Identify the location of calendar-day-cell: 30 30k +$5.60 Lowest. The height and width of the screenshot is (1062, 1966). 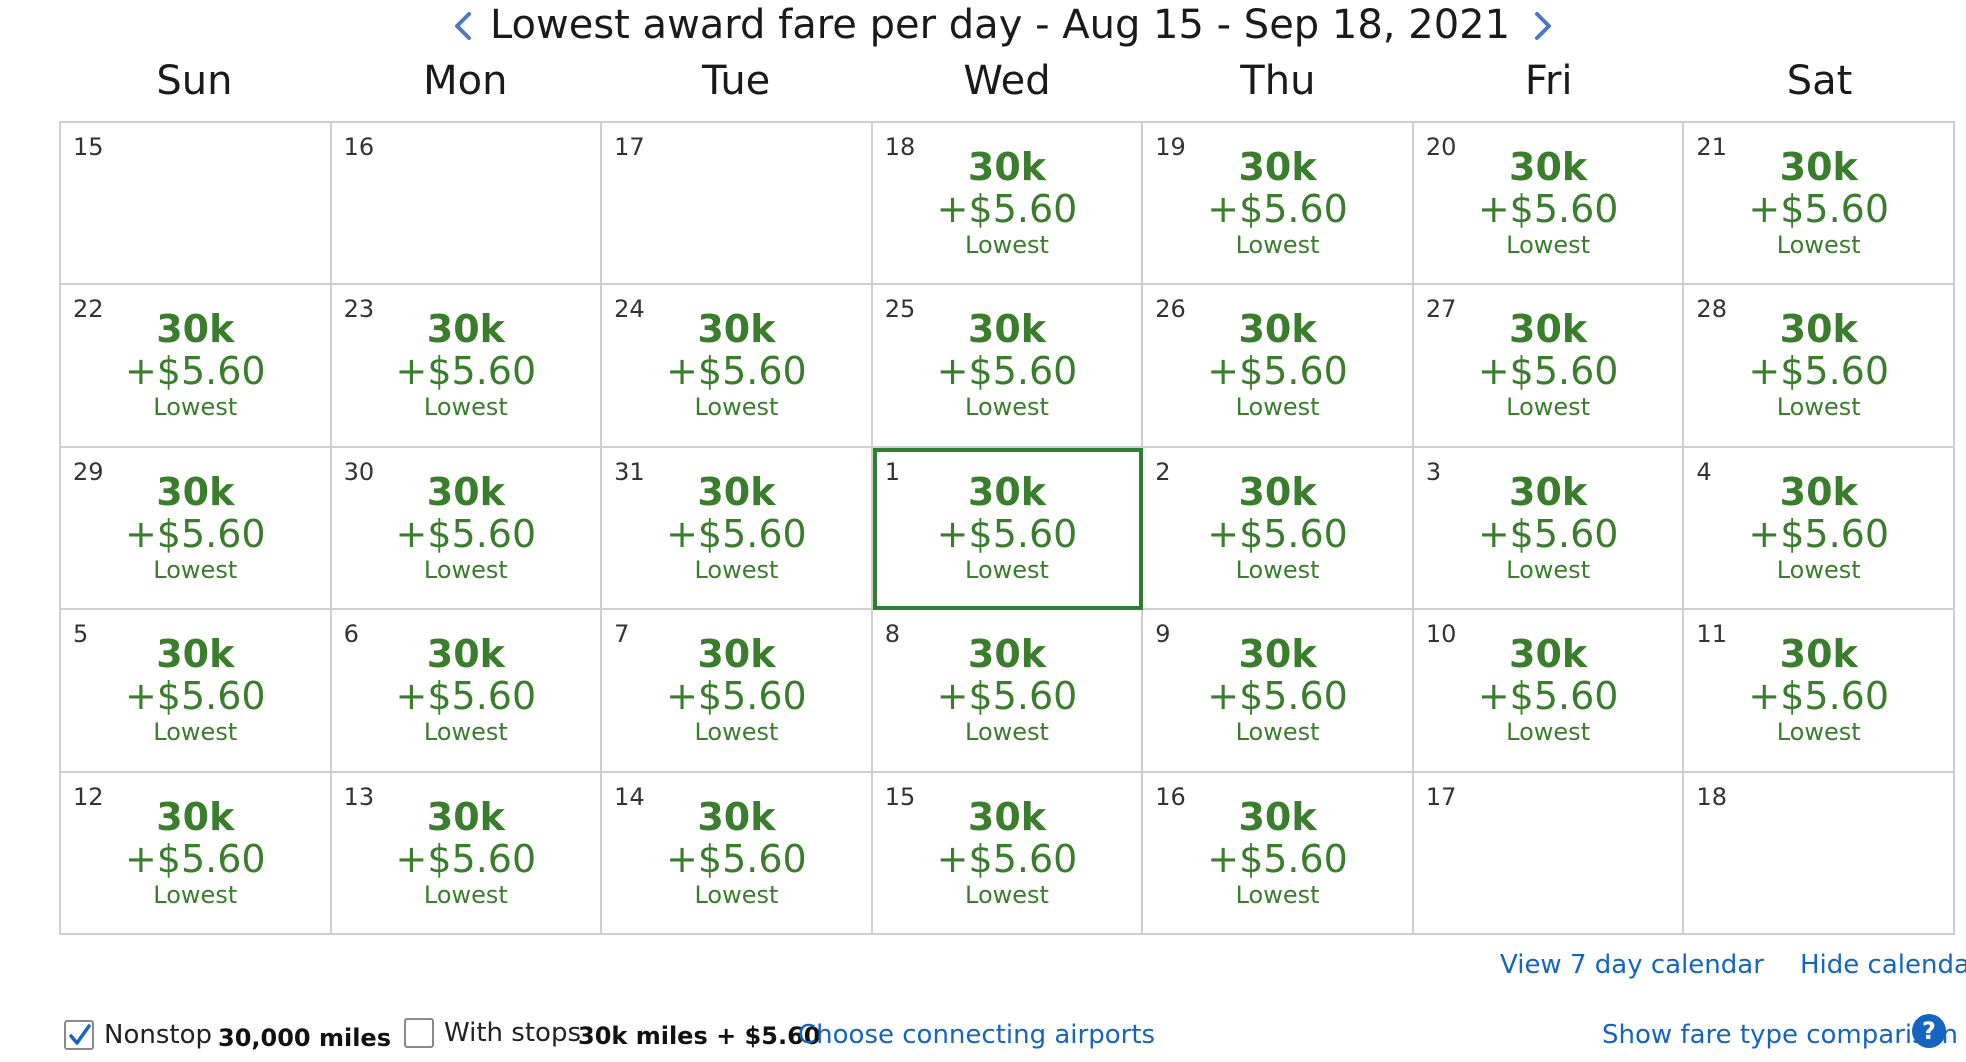
(467, 529).